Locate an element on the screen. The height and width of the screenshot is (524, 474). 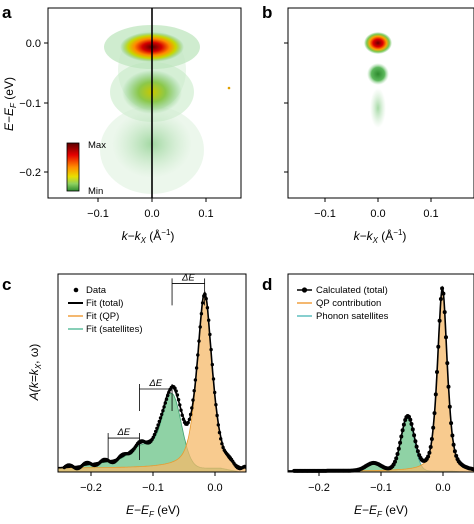
a-xtick-3: 0.1 is located at coordinates (205, 214).